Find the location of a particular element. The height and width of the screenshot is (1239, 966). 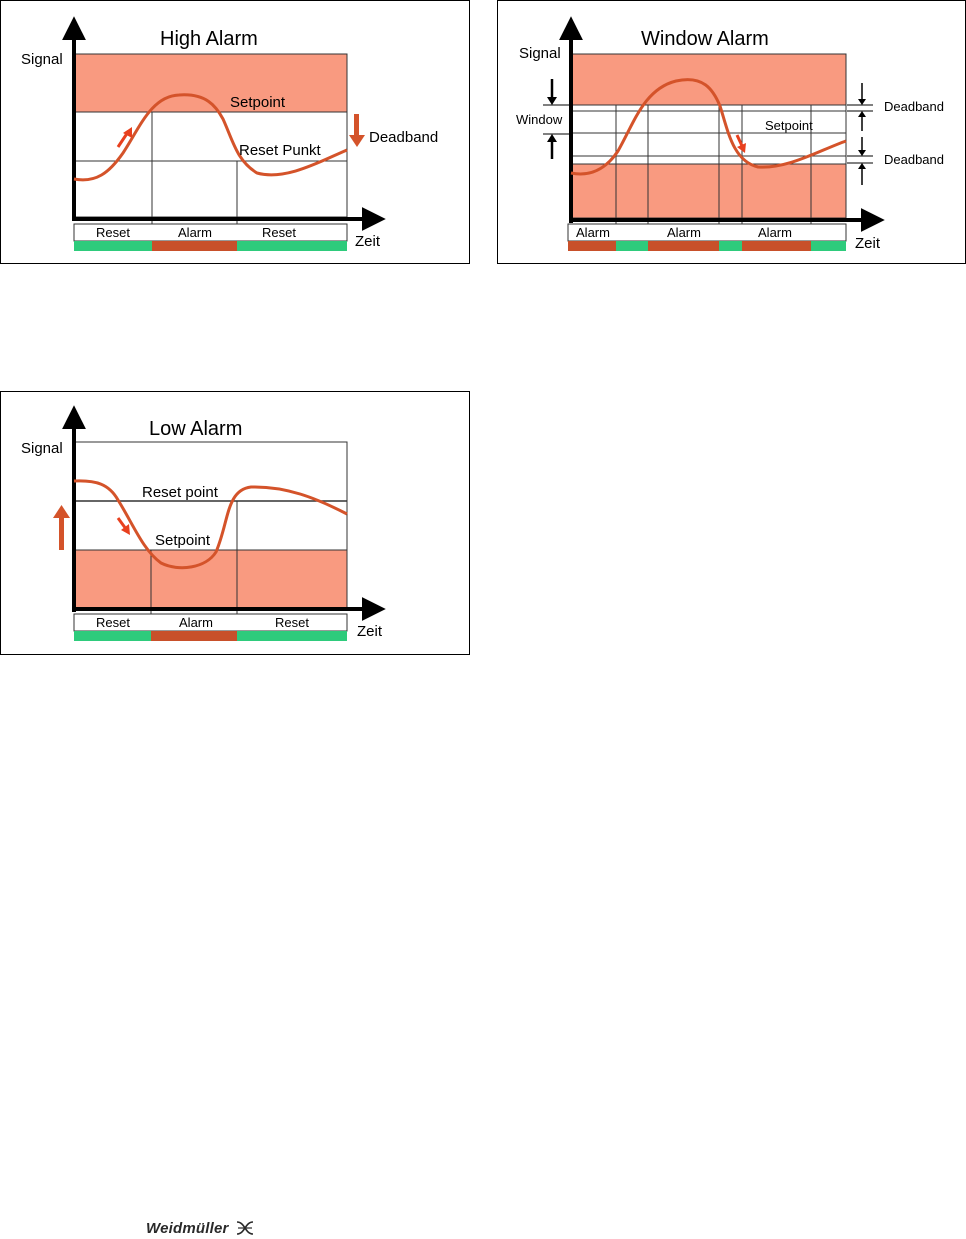

diagram-title: Window Alarm is located at coordinates (705, 39).